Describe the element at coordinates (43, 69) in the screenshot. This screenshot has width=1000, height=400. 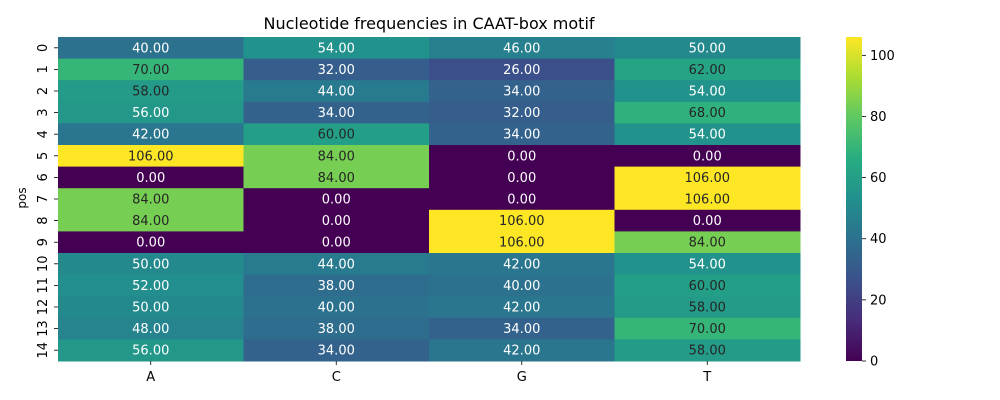
I see `y-tick-label: 1` at that location.